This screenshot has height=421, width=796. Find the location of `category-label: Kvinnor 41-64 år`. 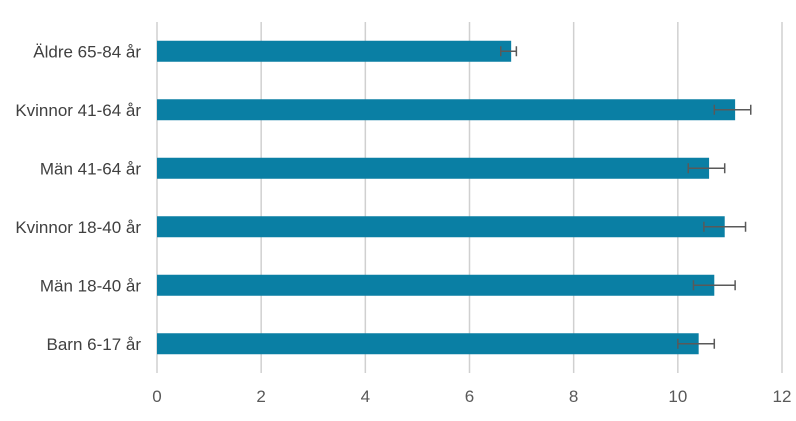

category-label: Kvinnor 41-64 år is located at coordinates (78, 110).